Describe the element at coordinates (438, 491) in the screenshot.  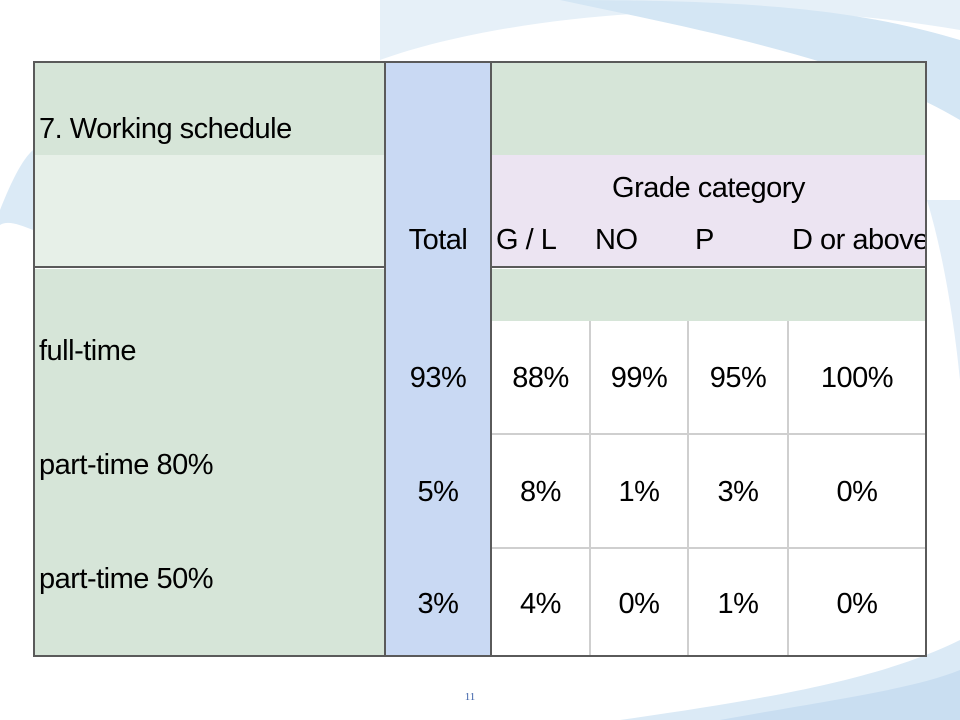
I see `total-value-part-time-80: 5%` at that location.